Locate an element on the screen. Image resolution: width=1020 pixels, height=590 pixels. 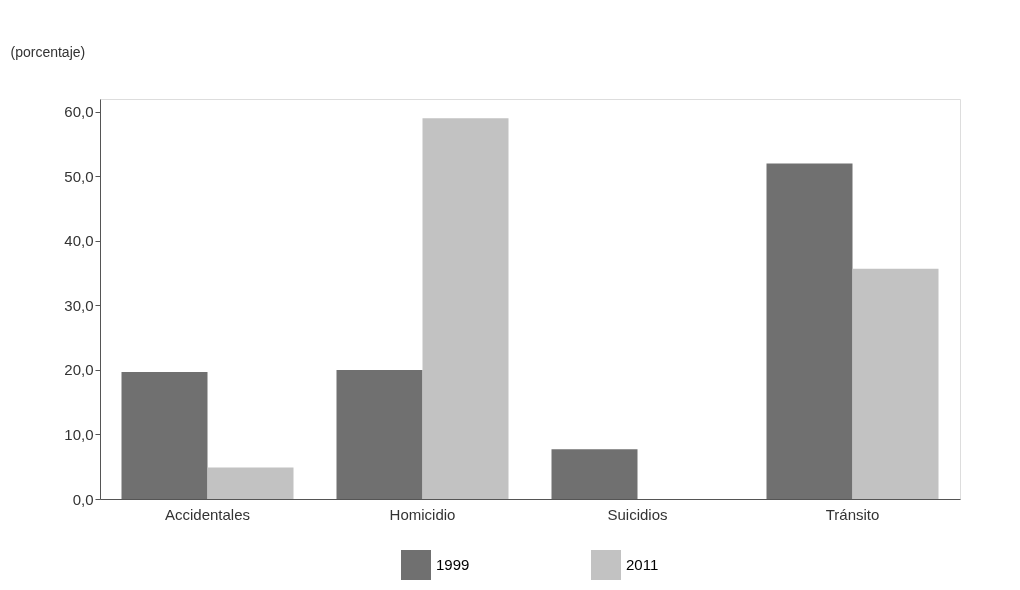
y-tick-label: 30,0 is located at coordinates (79, 305).